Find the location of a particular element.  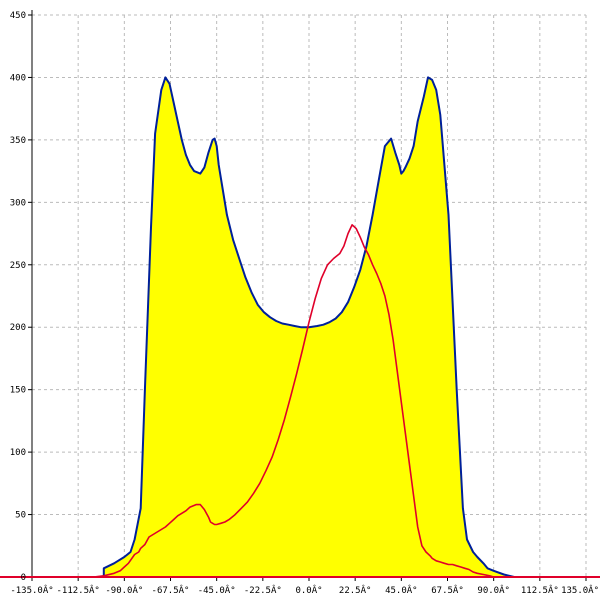

y-tick-label: 100 is located at coordinates (18, 453).